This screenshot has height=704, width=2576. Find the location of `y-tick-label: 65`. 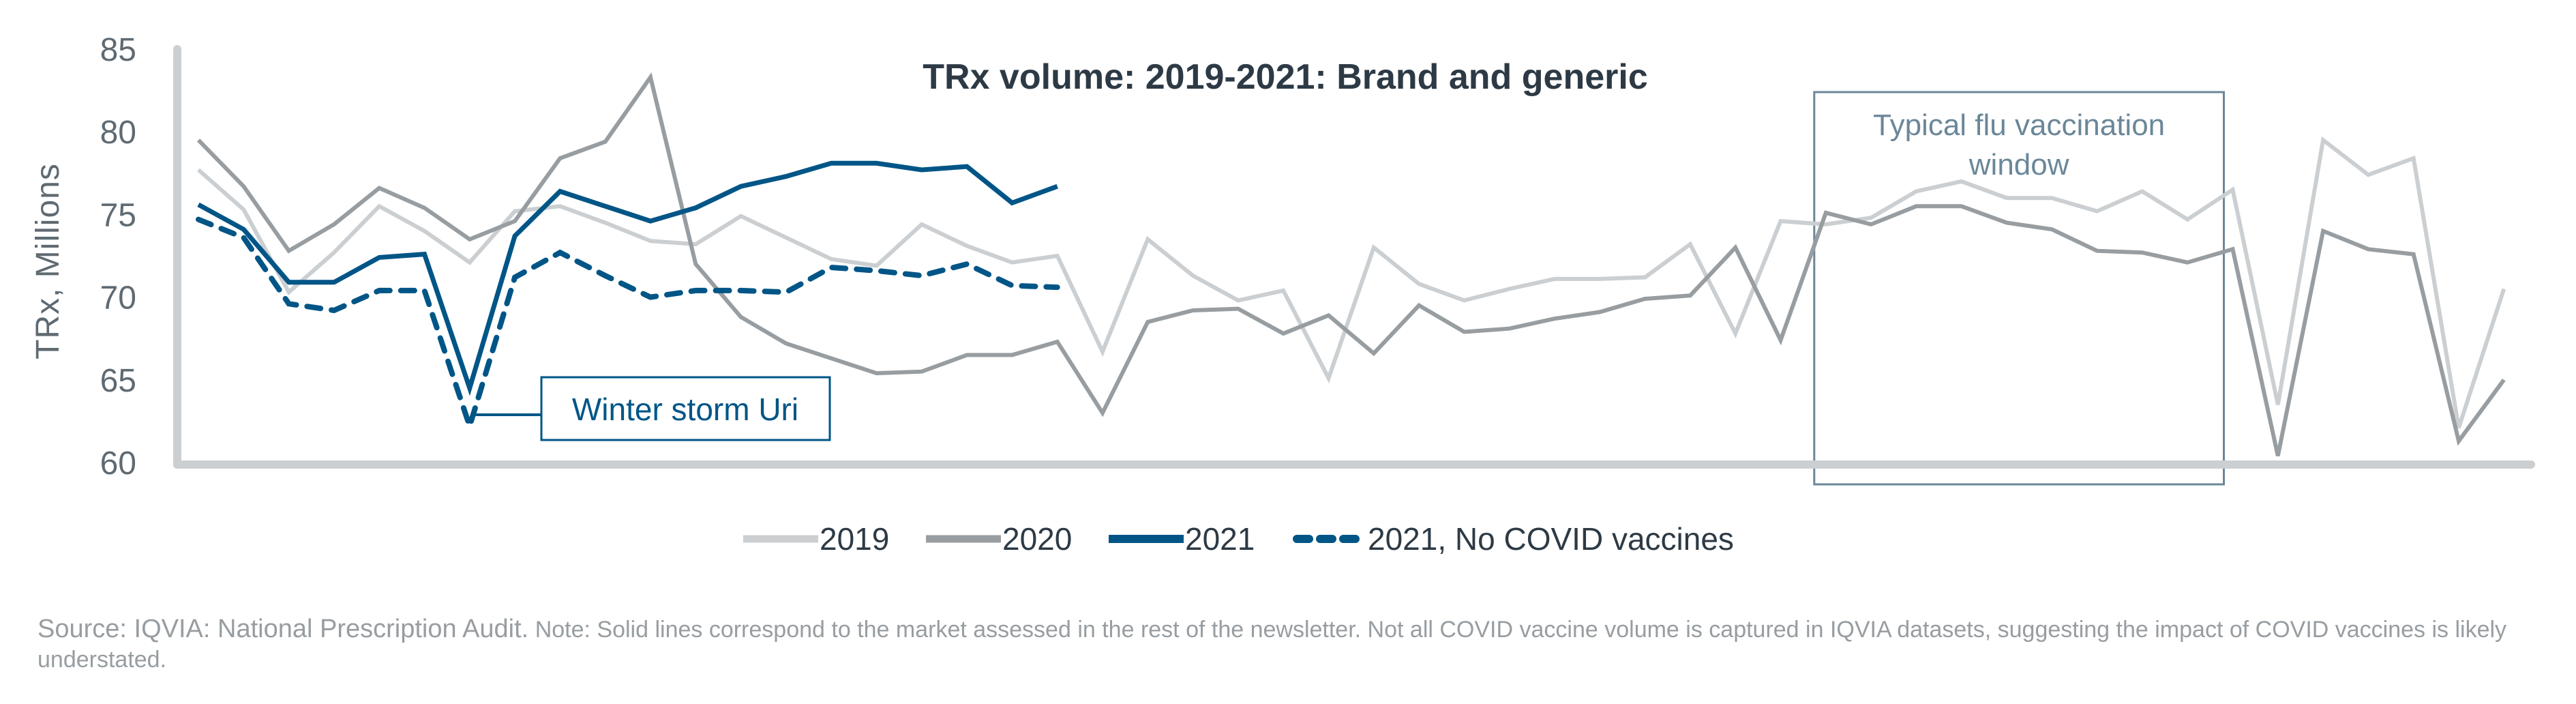

y-tick-label: 65 is located at coordinates (118, 381).